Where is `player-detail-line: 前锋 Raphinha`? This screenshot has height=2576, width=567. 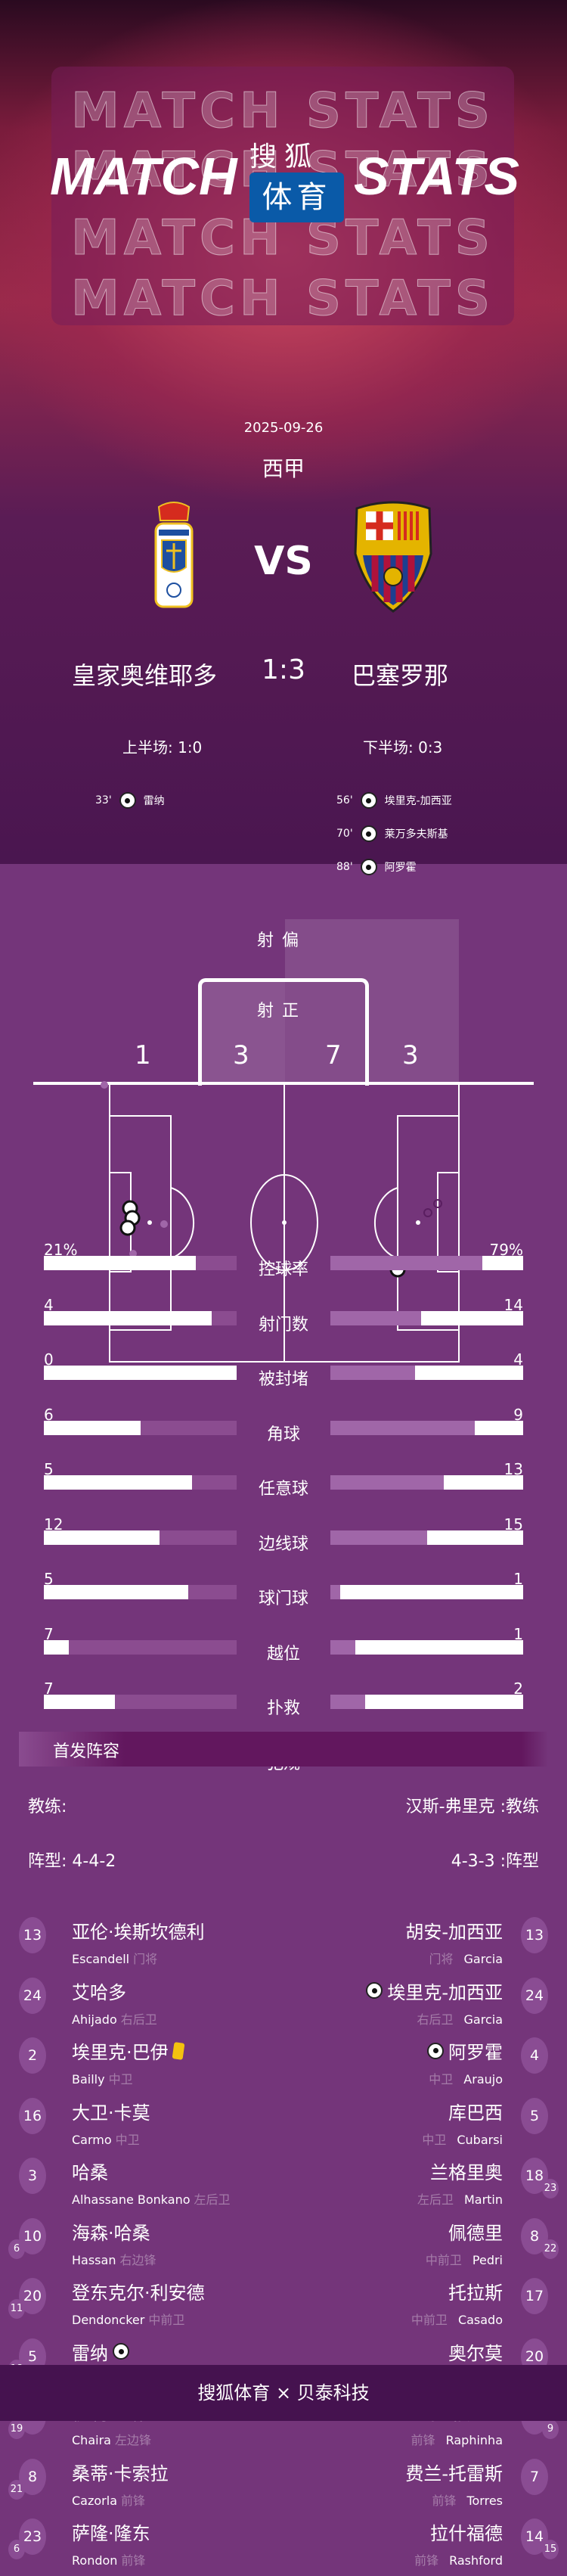 player-detail-line: 前锋 Raphinha is located at coordinates (455, 2439).